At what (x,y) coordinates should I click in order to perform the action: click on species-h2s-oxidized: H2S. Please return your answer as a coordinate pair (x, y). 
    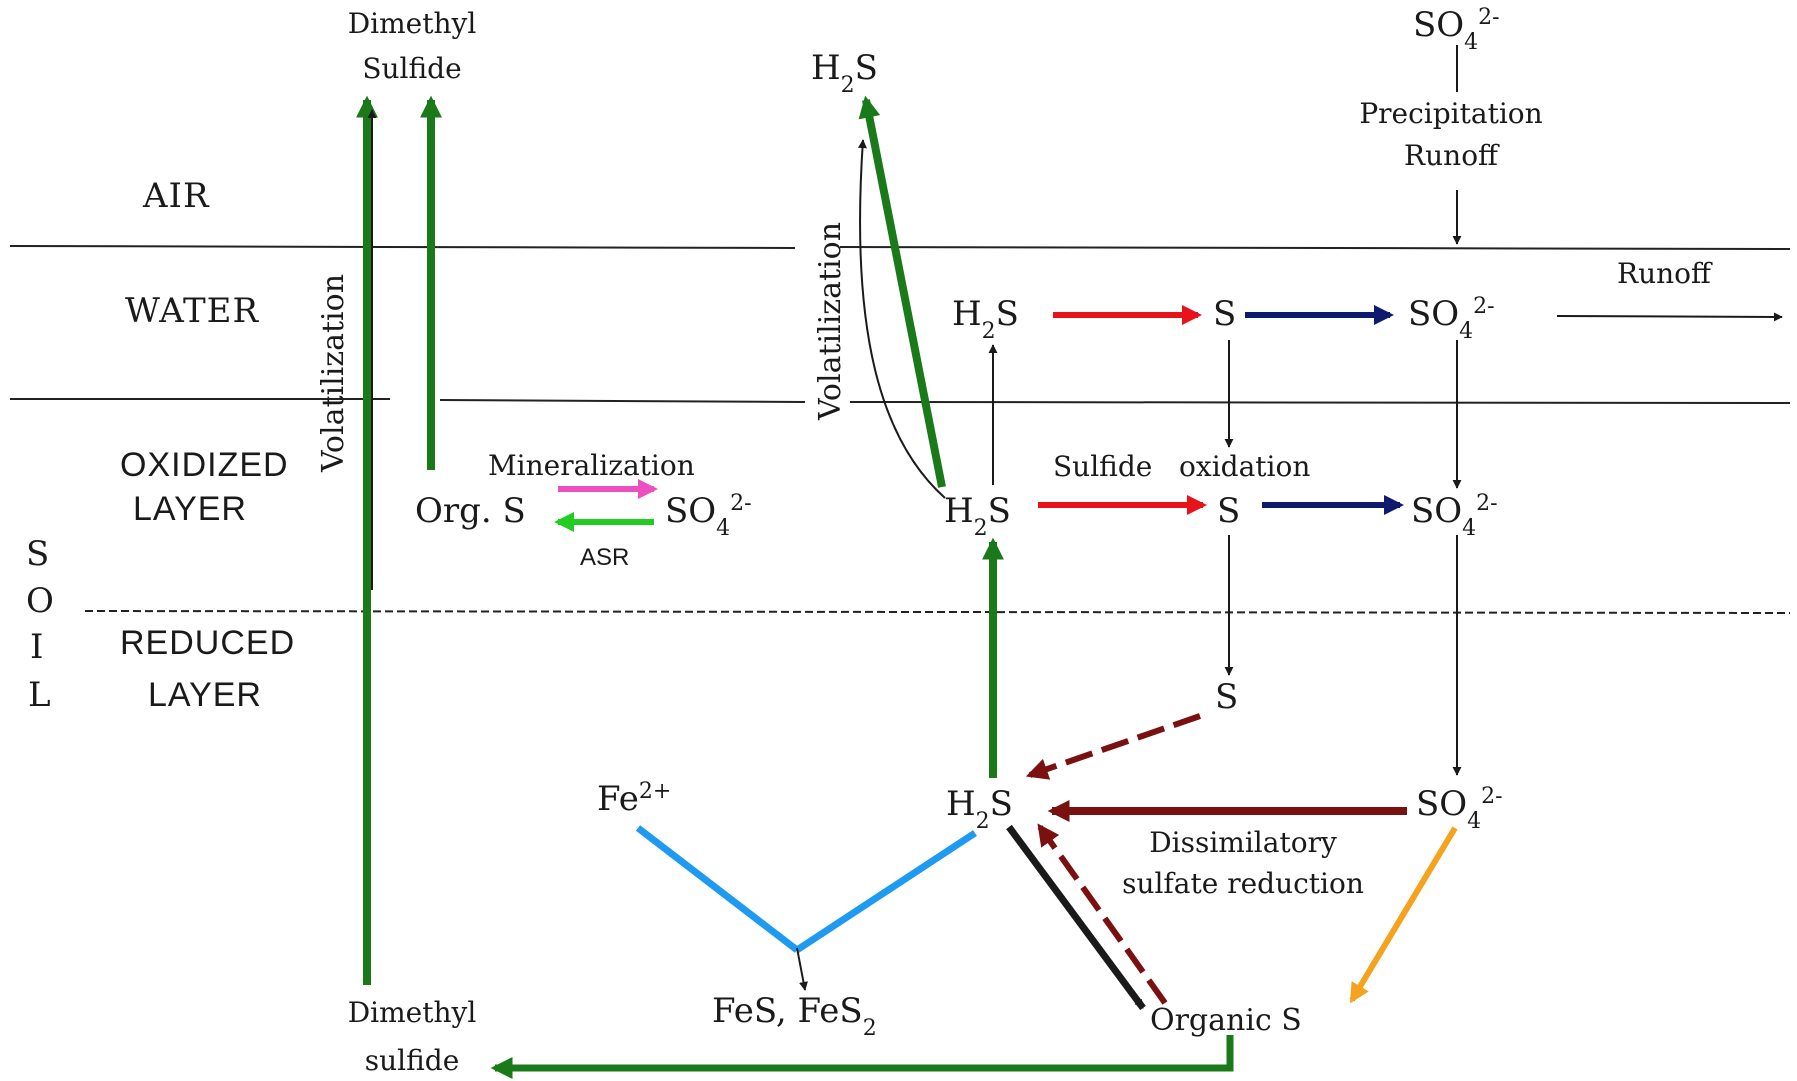
    Looking at the image, I should click on (977, 516).